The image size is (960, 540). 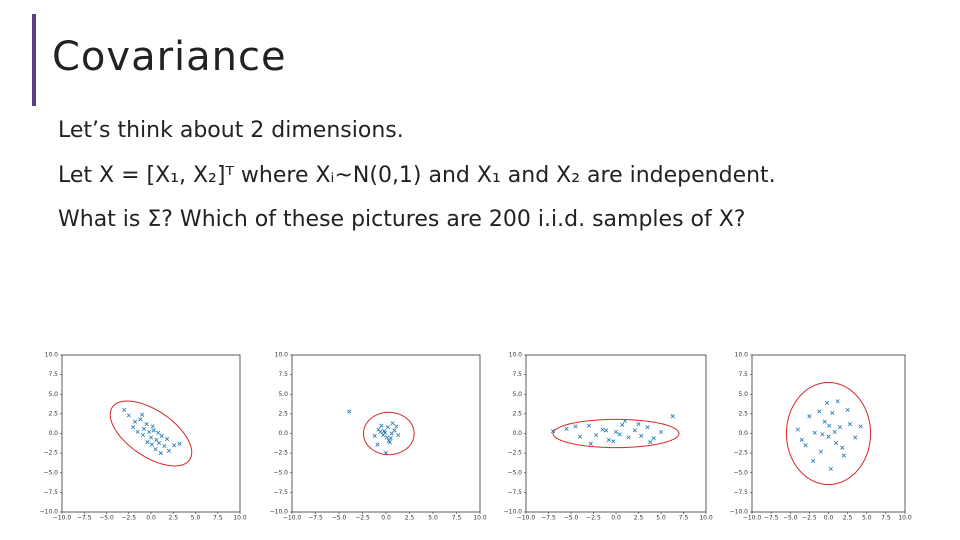 I want to click on accent-bar, so click(x=34, y=60).